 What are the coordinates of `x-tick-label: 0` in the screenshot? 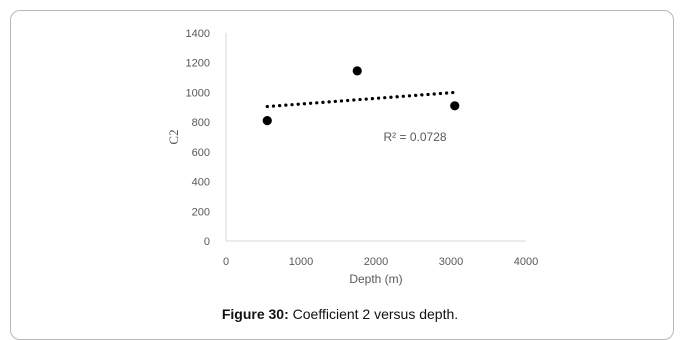 It's located at (226, 262).